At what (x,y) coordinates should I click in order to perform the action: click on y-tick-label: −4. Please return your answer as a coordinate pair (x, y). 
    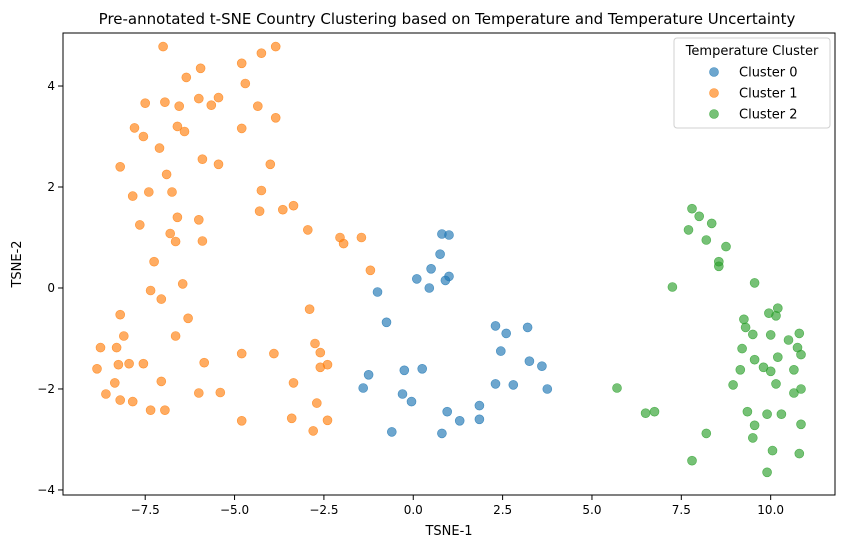
    Looking at the image, I should click on (46, 490).